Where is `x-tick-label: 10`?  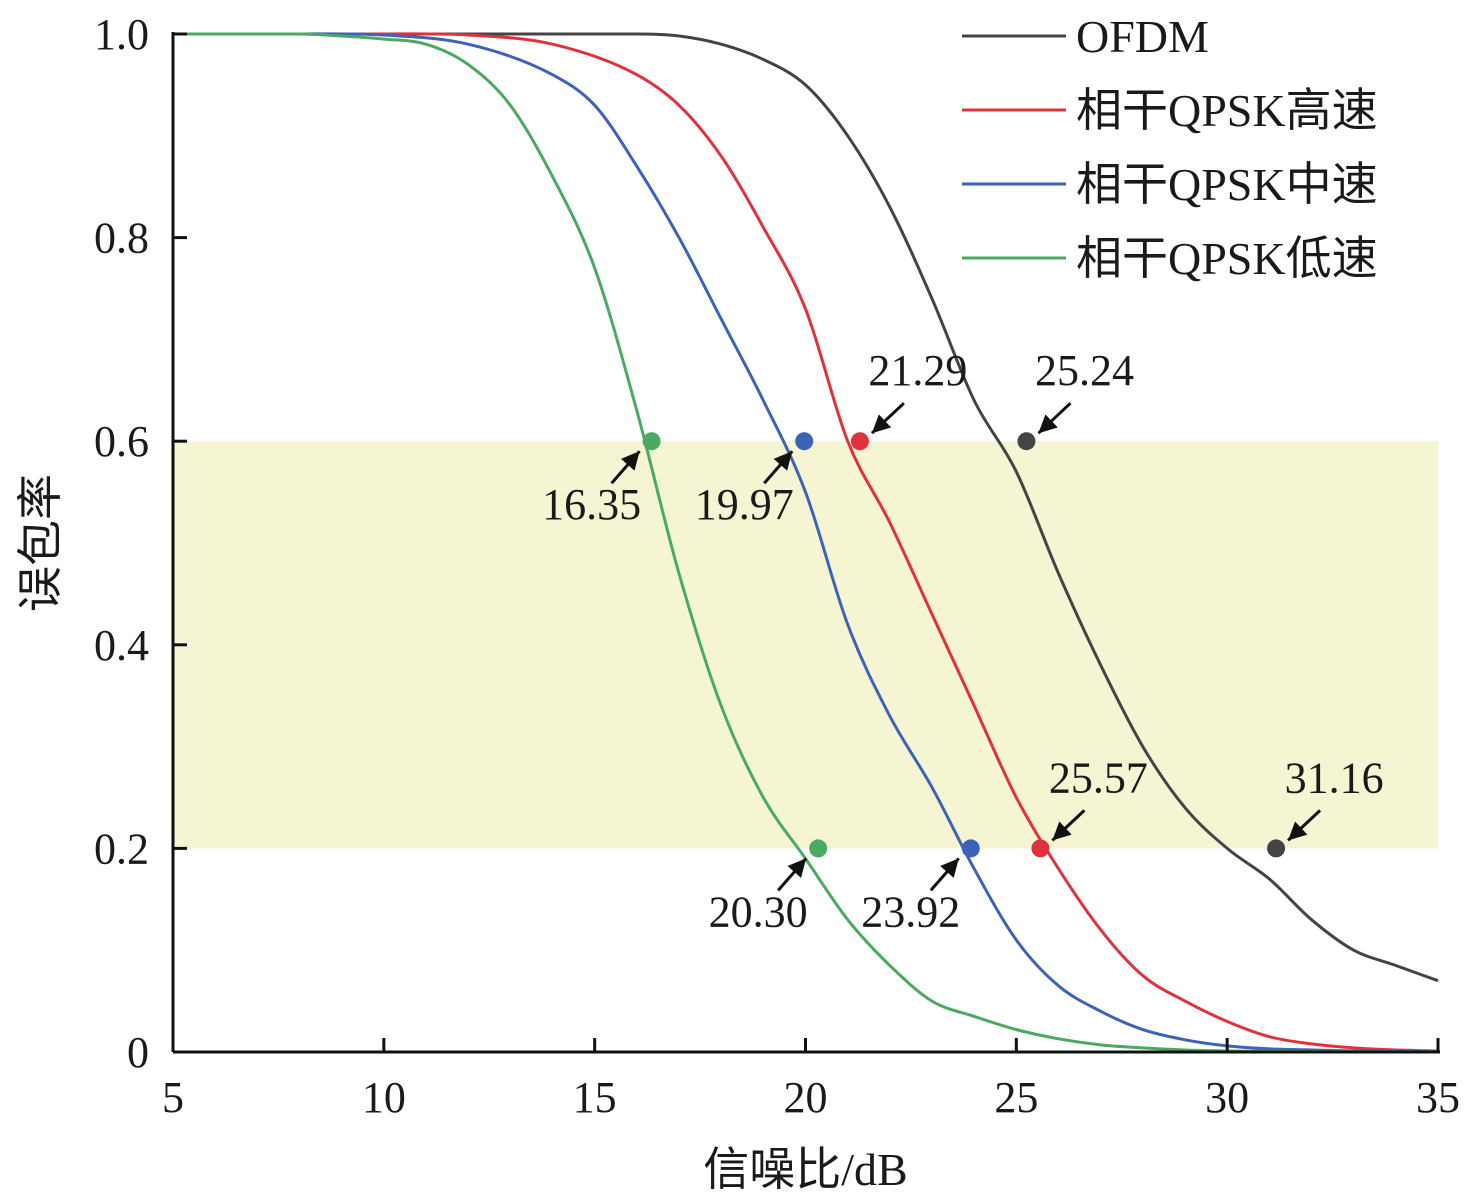
x-tick-label: 10 is located at coordinates (384, 1097).